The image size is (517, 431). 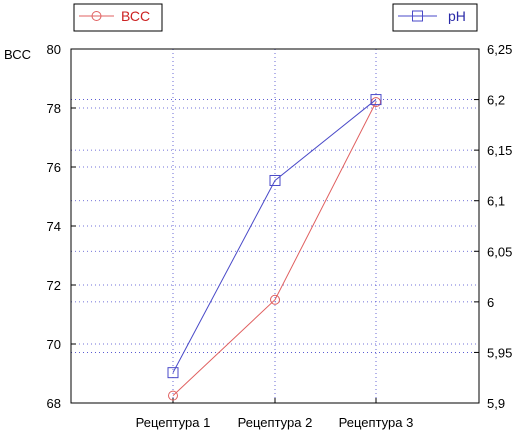 I want to click on y-tick-label: 80, so click(x=54, y=49).